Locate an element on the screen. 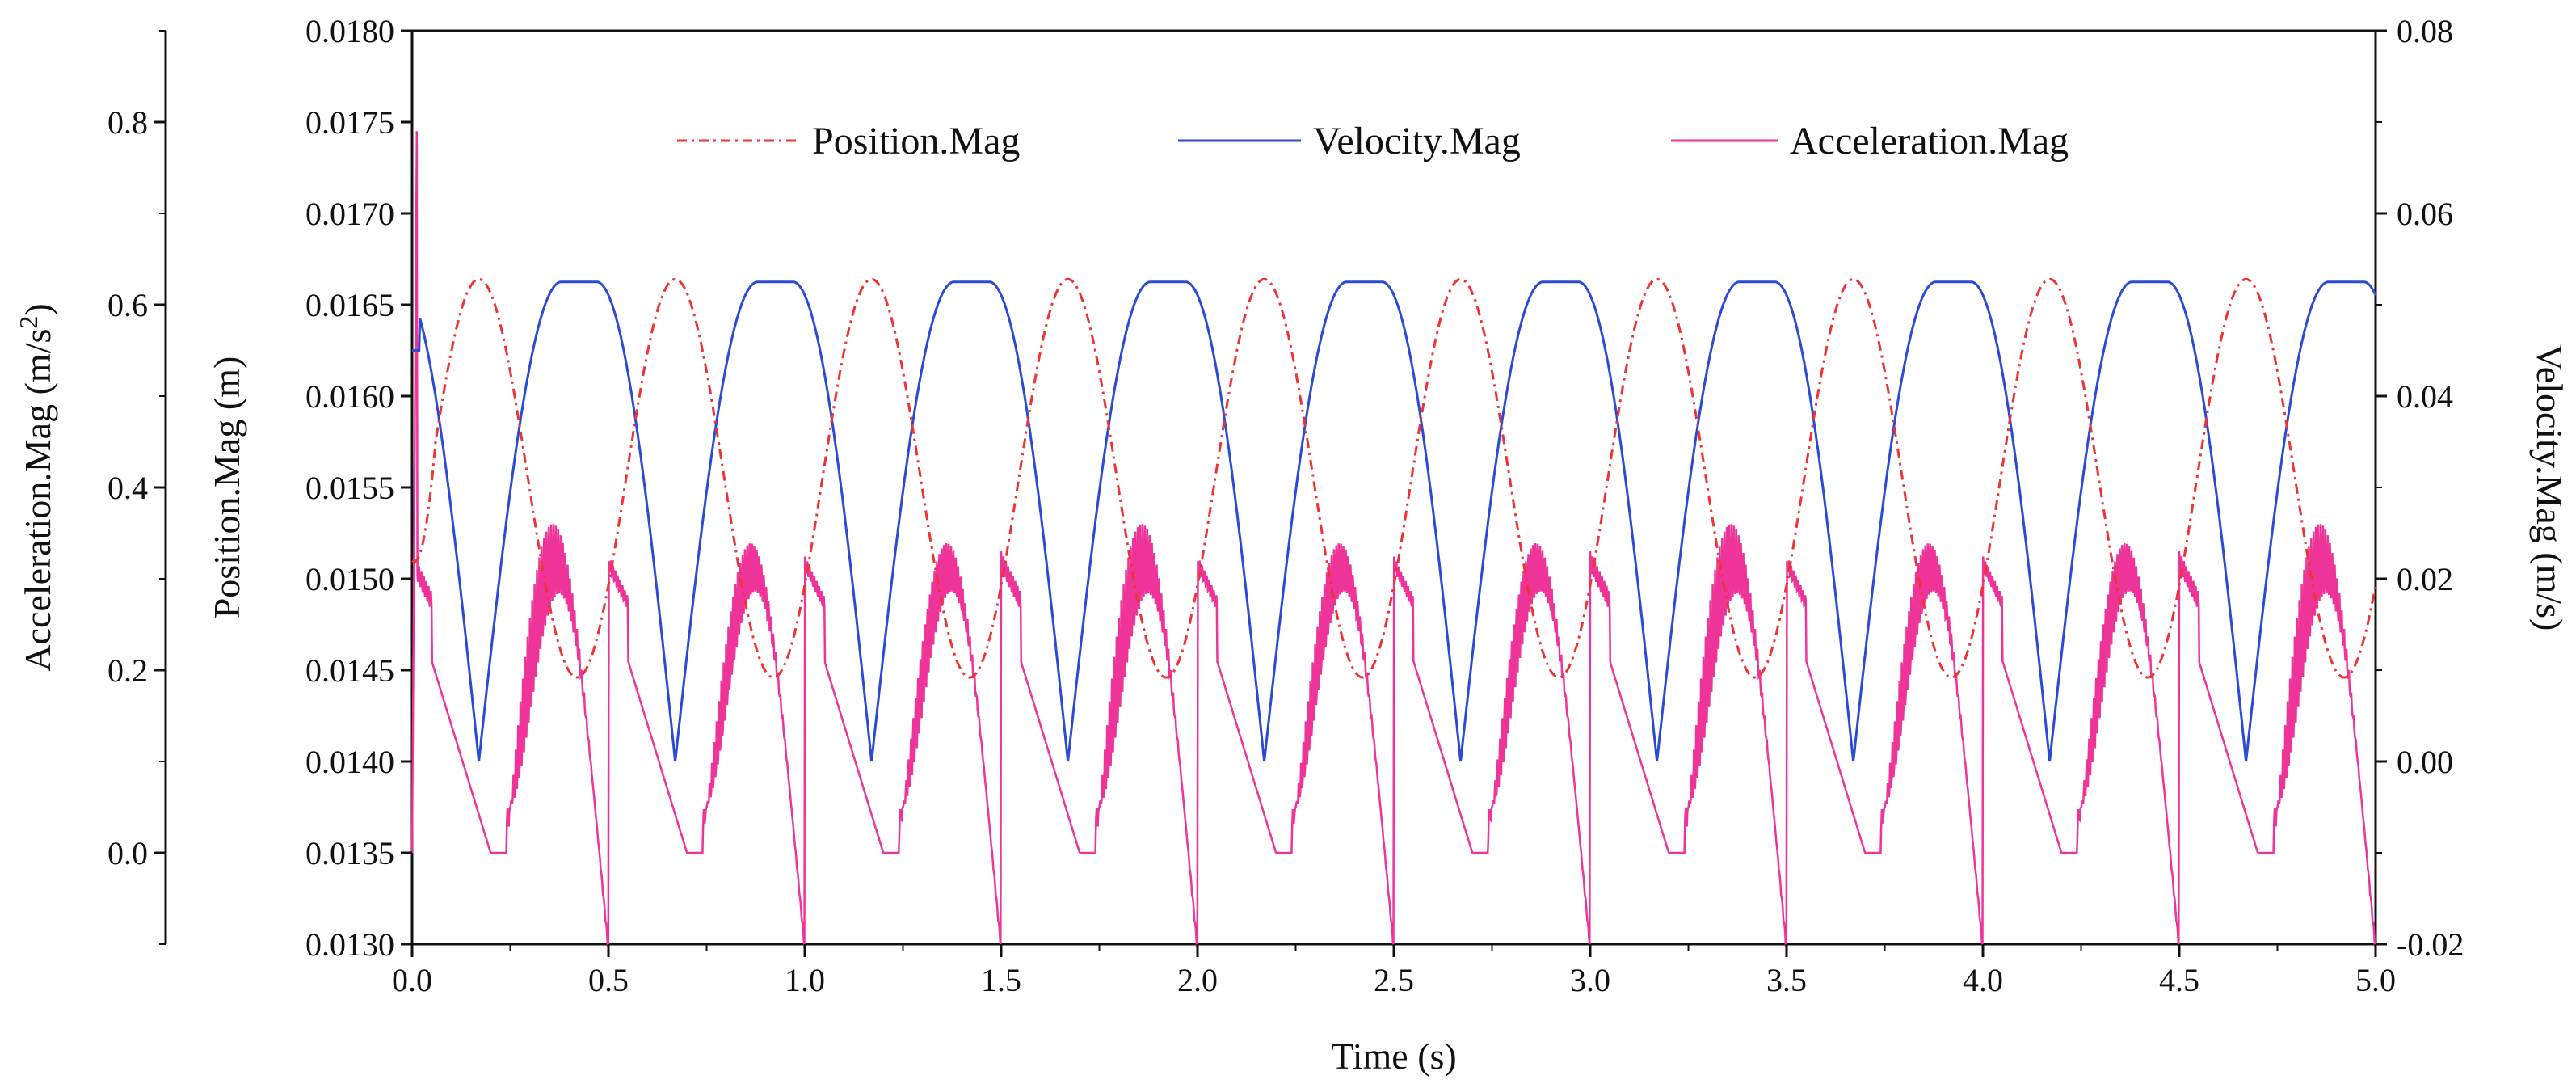  velocity-tick-label: 0.08 is located at coordinates (2425, 31).